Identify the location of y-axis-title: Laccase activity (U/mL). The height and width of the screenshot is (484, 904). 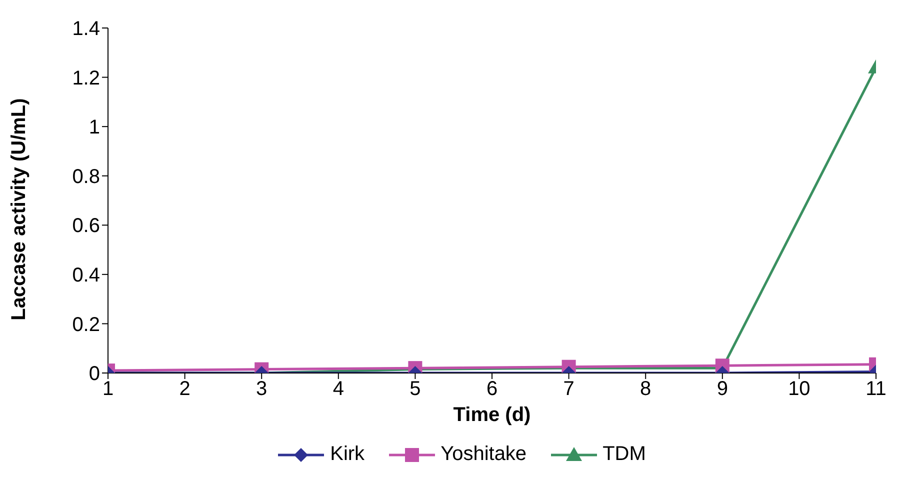
(19, 209).